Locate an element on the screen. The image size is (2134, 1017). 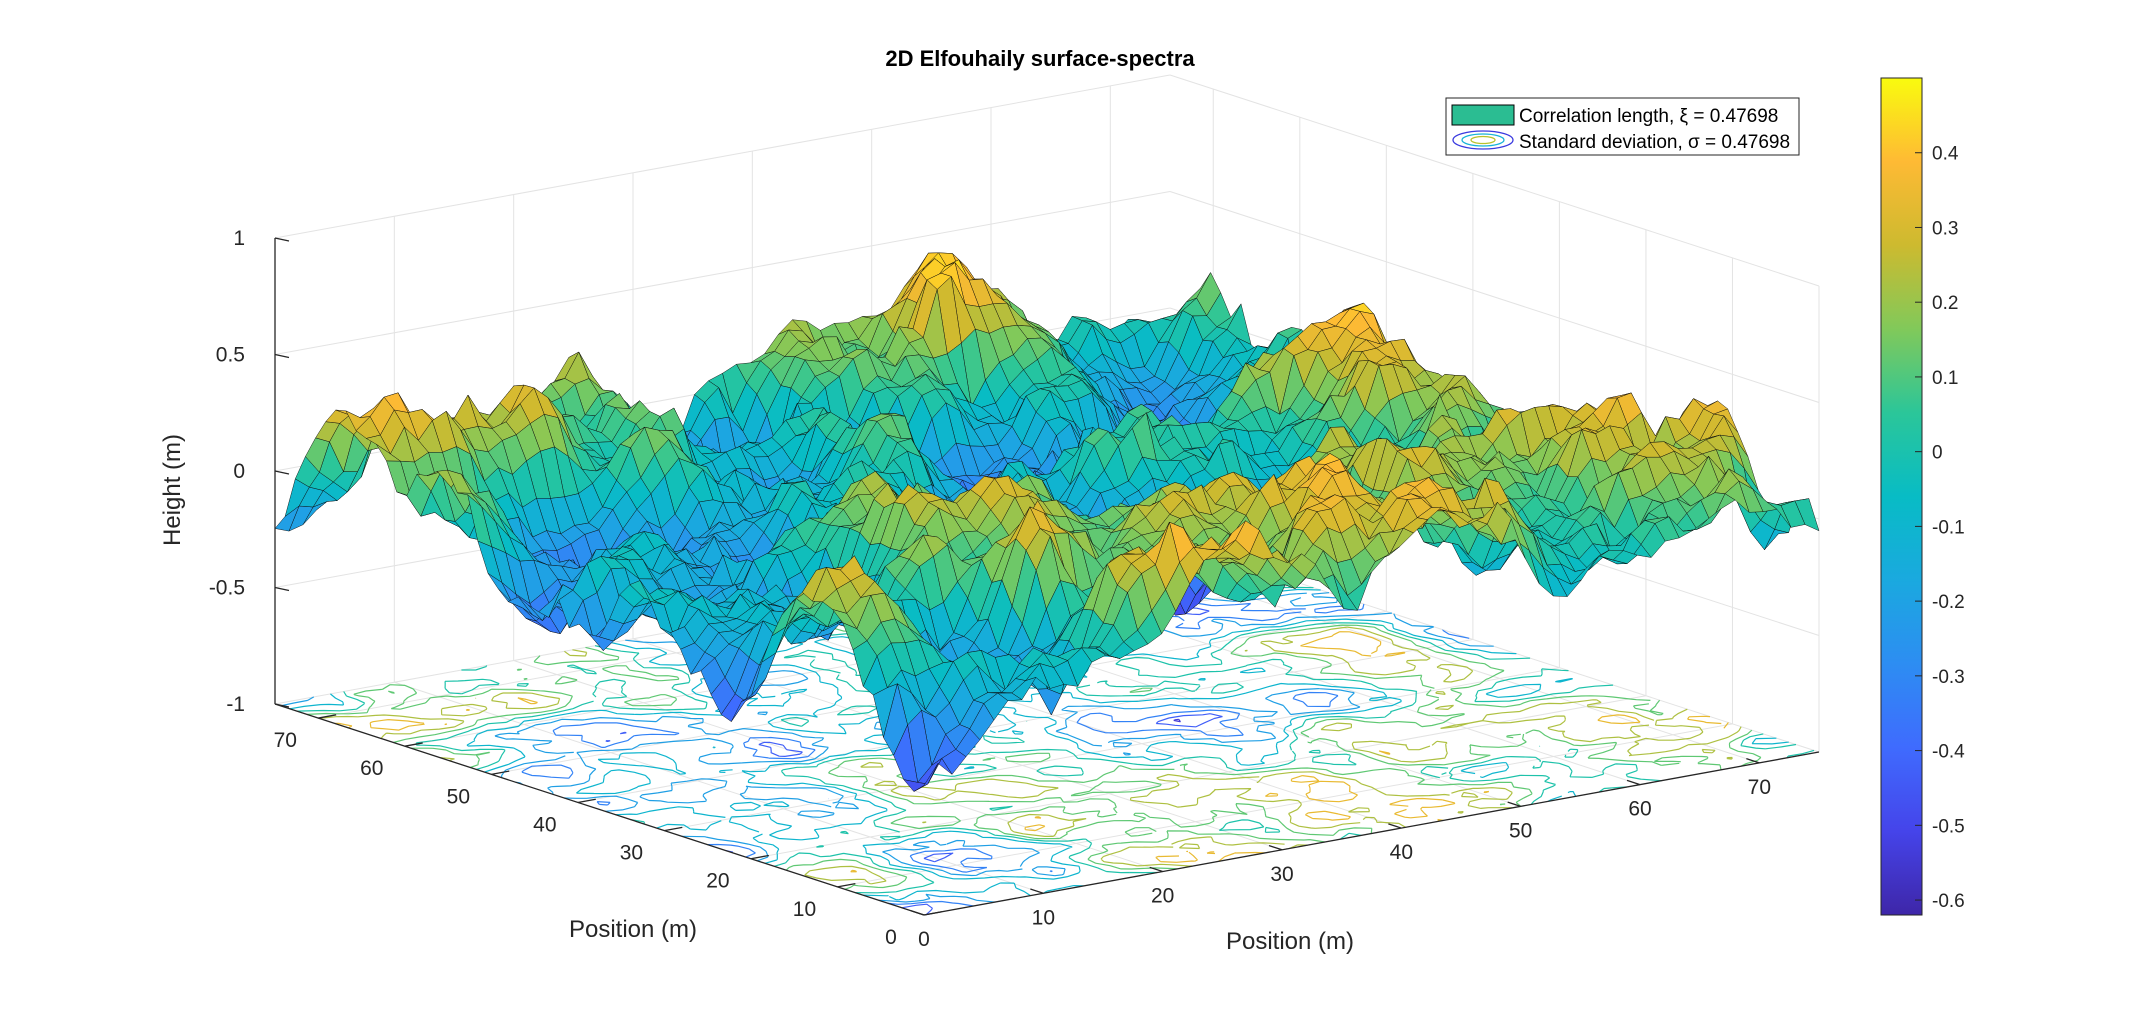
legend-entry-std: Standard deviation, σ = 0.47698 is located at coordinates (1654, 142).